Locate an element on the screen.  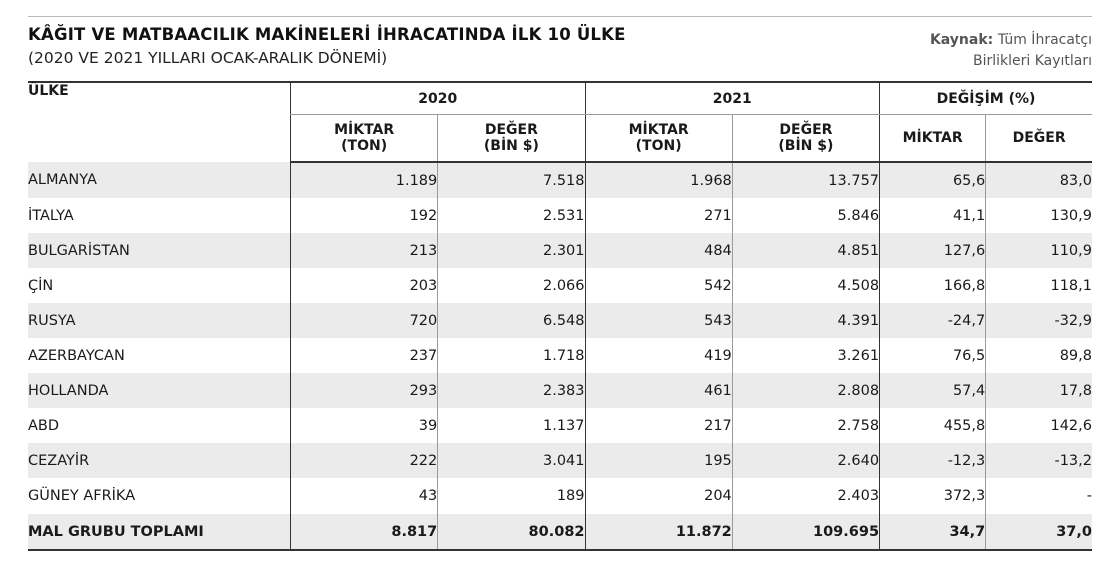
value-2020-cell: 2.066 is located at coordinates (511, 285).